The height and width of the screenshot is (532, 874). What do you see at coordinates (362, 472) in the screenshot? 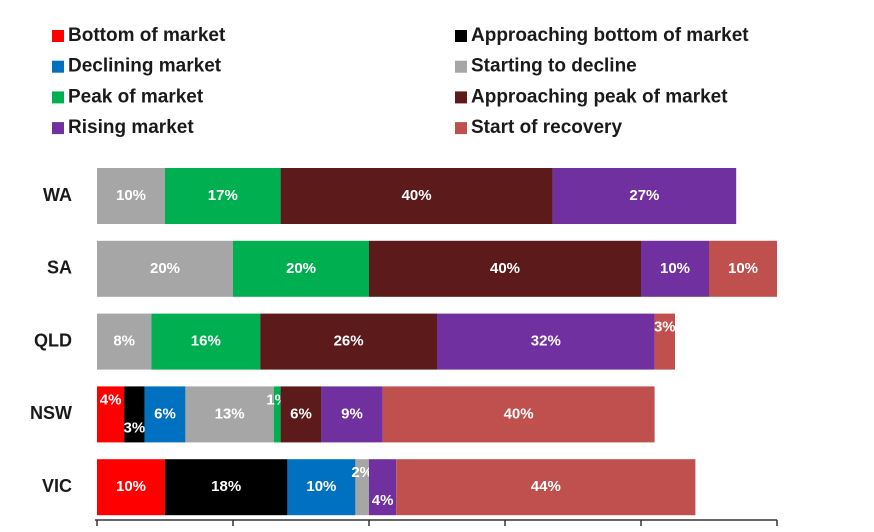
I see `data-label: 2%` at bounding box center [362, 472].